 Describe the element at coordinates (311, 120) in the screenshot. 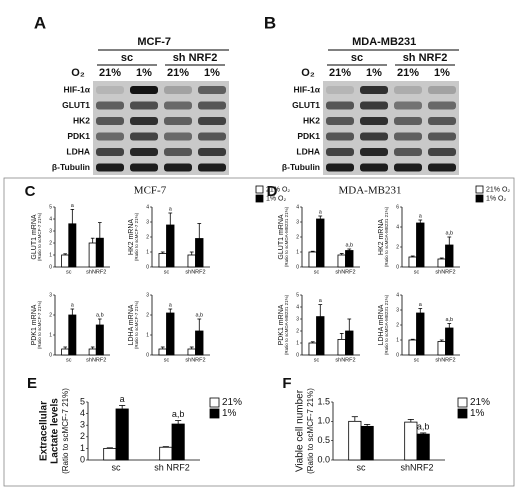

I see `protein-label: HK2` at that location.